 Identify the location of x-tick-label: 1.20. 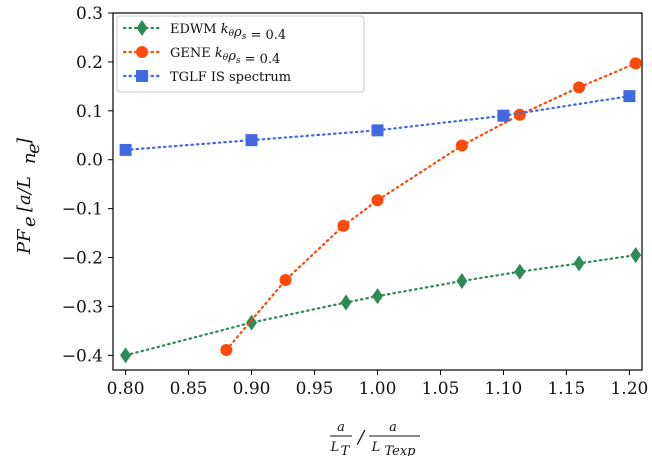
(629, 389).